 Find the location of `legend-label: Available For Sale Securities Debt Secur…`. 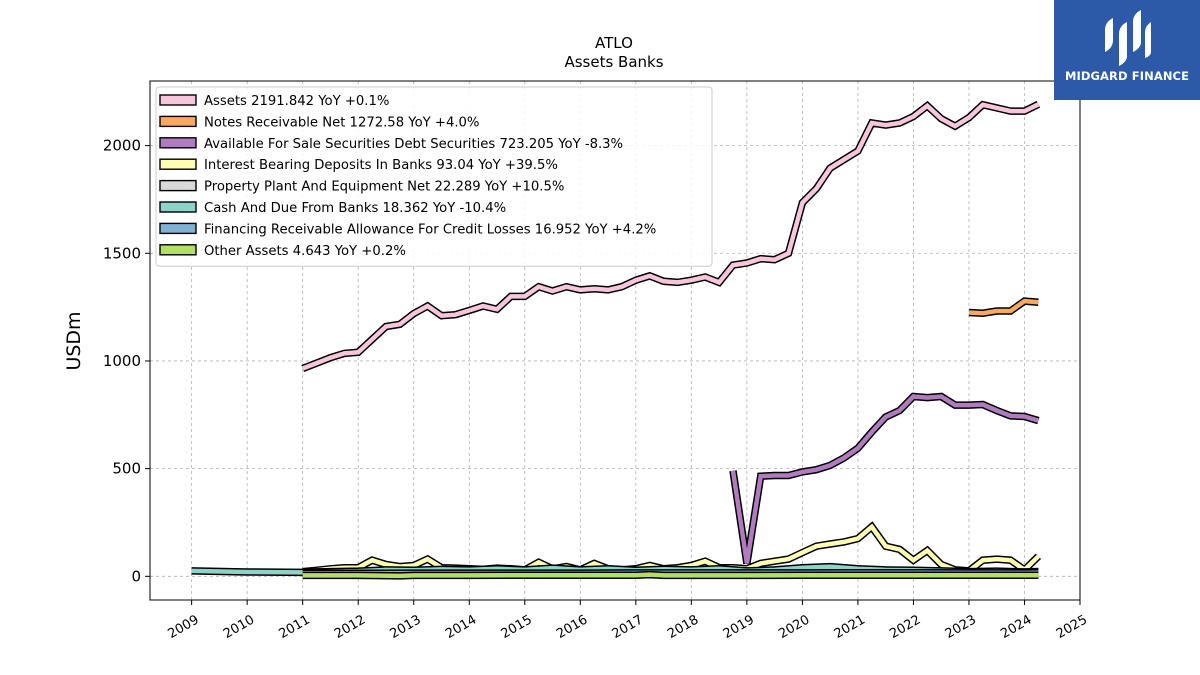

legend-label: Available For Sale Securities Debt Secur… is located at coordinates (413, 144).